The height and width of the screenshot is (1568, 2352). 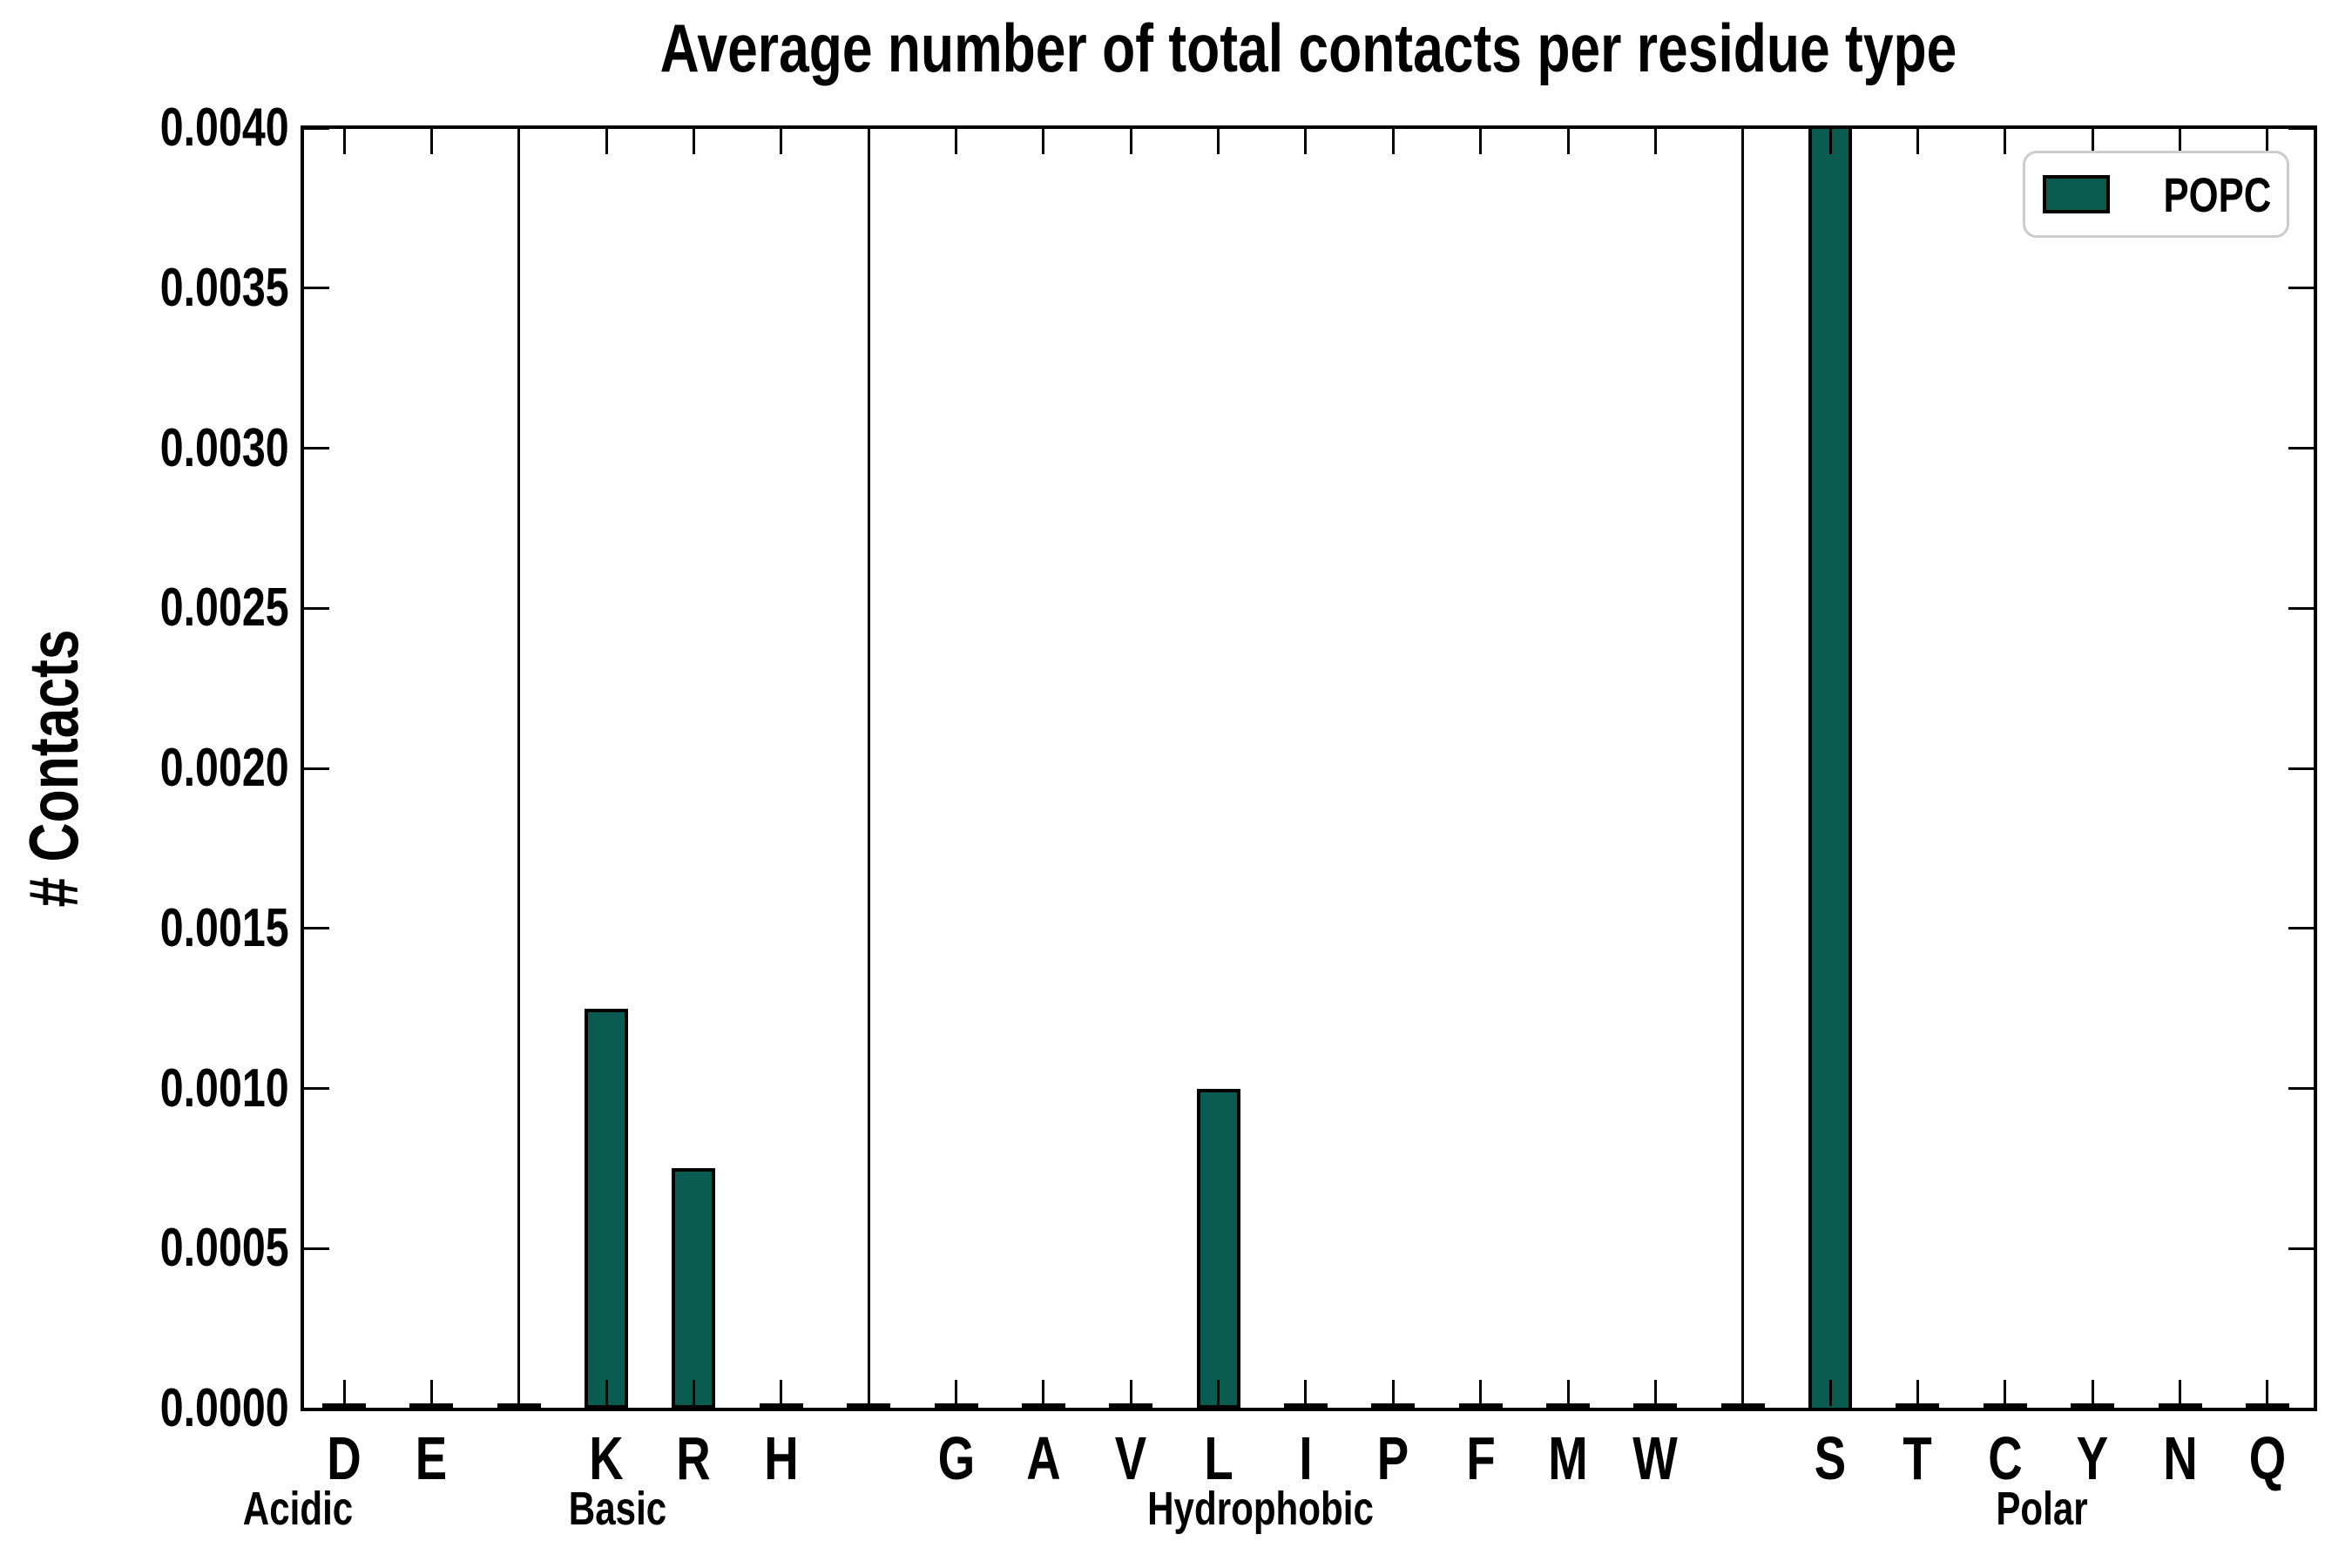 I want to click on top-x-tick-Q, so click(x=2268, y=141).